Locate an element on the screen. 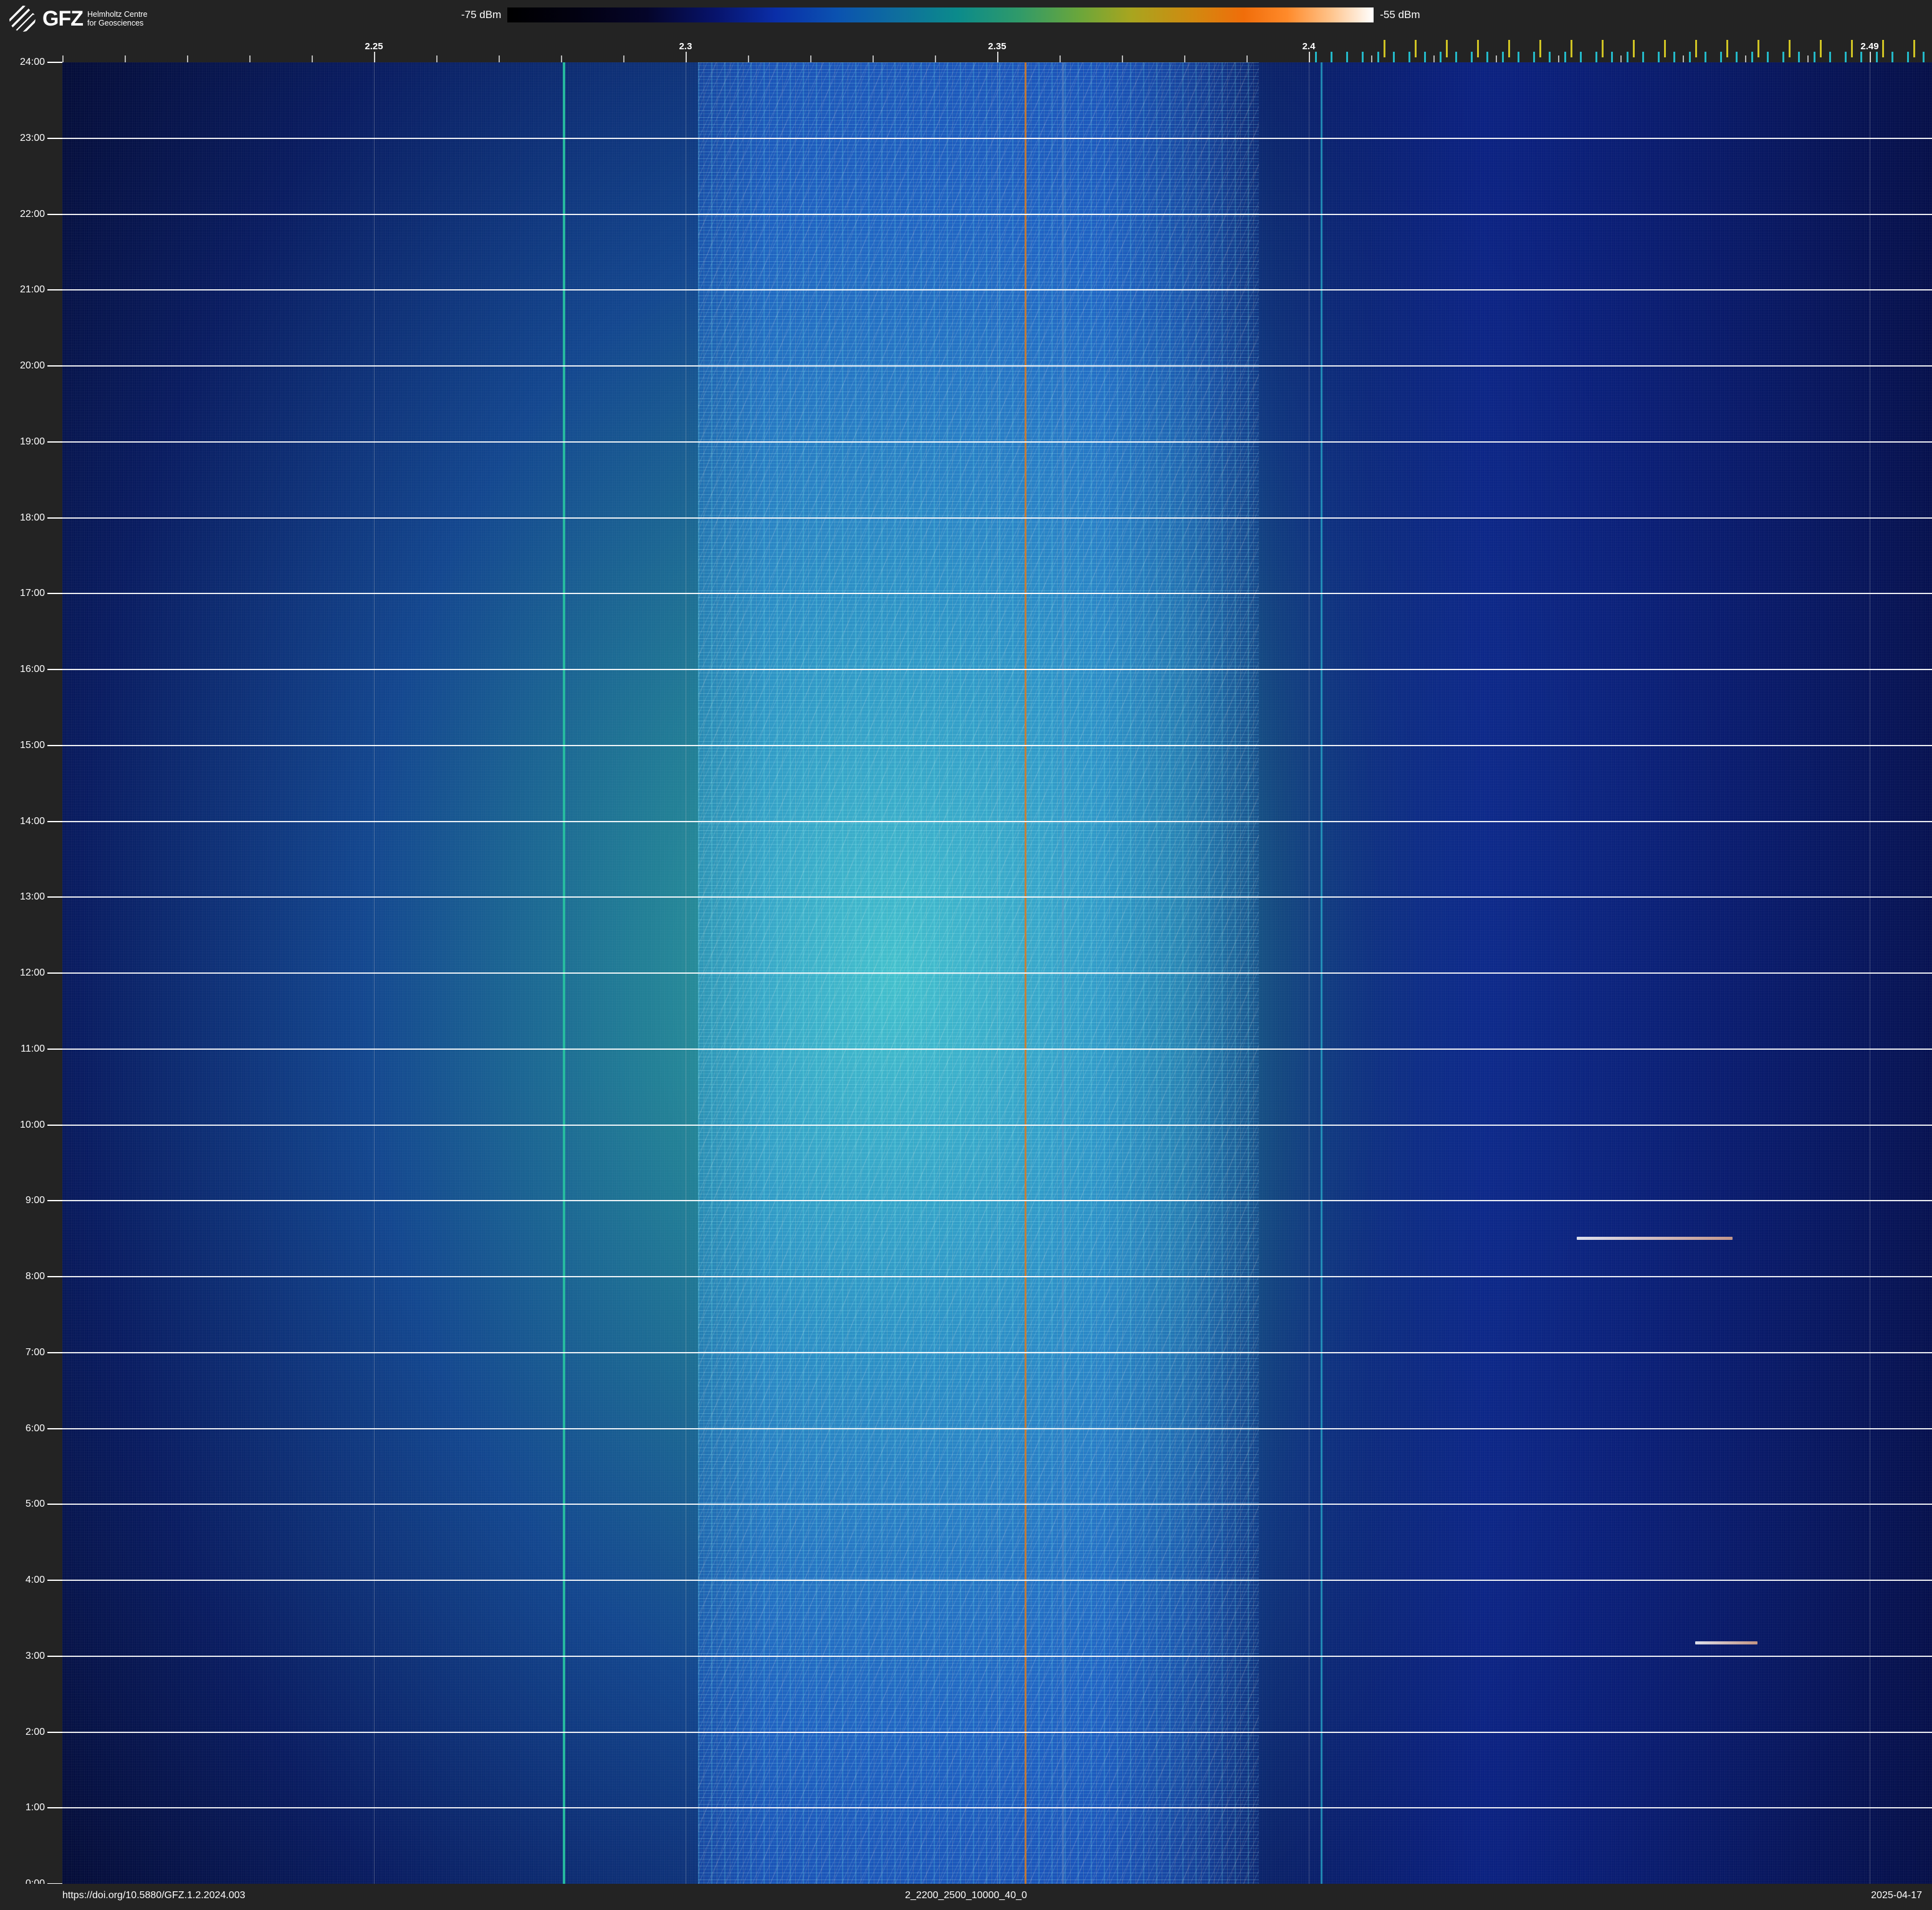 The width and height of the screenshot is (1932, 1910). colorbar-gradient is located at coordinates (940, 14).